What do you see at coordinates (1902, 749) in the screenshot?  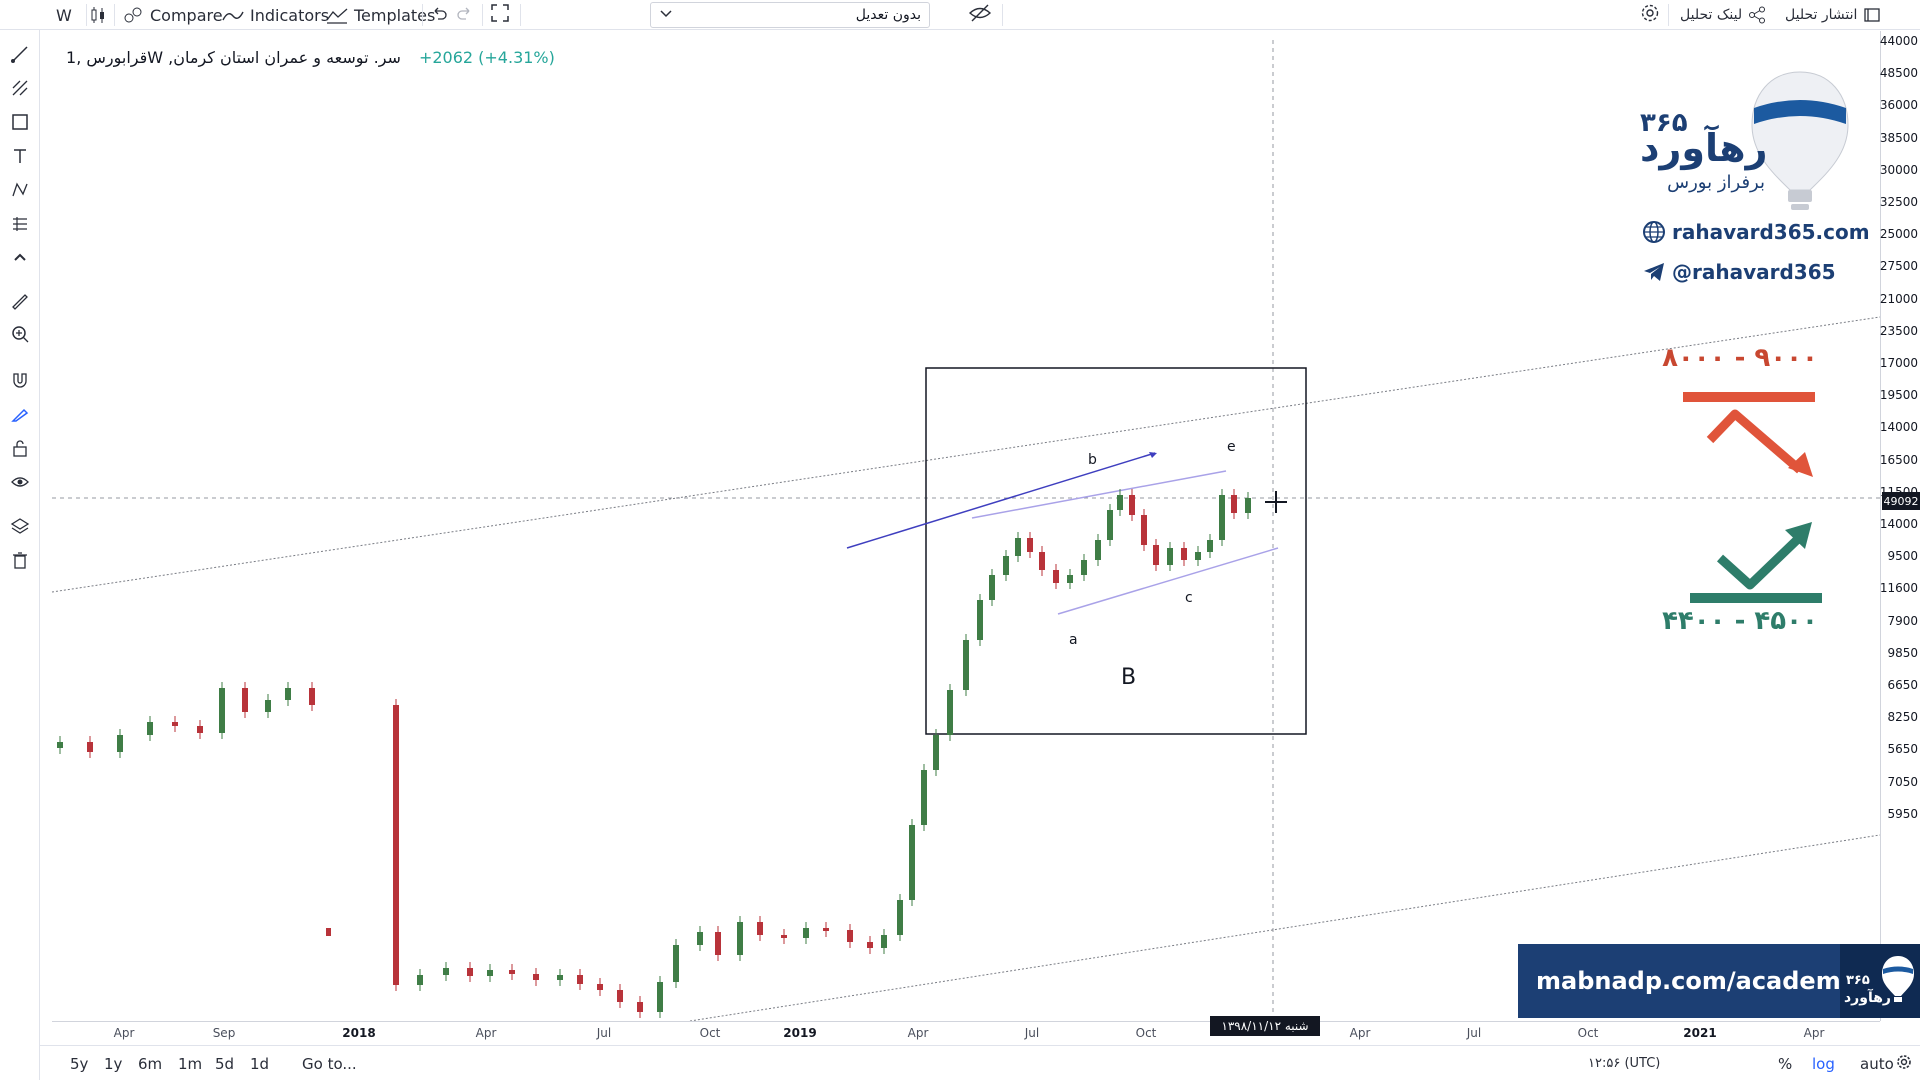 I see `price-axis-label: 5650` at bounding box center [1902, 749].